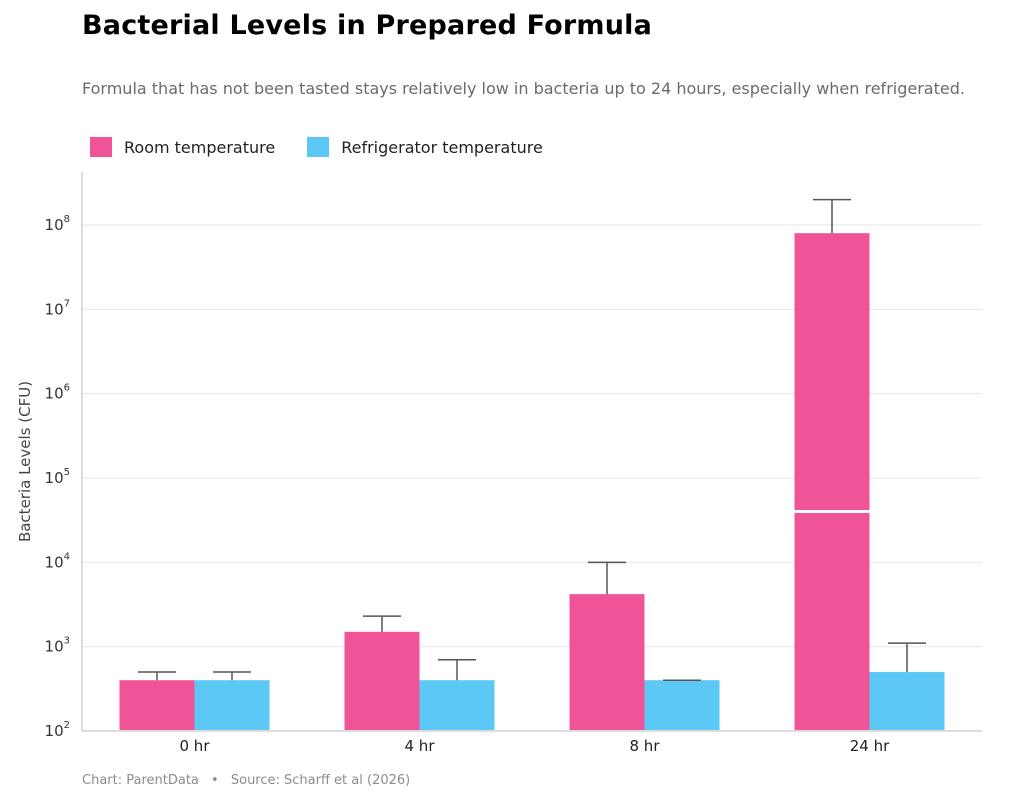 This screenshot has height=806, width=1024. What do you see at coordinates (682, 705) in the screenshot?
I see `bar-fridge-8hr` at bounding box center [682, 705].